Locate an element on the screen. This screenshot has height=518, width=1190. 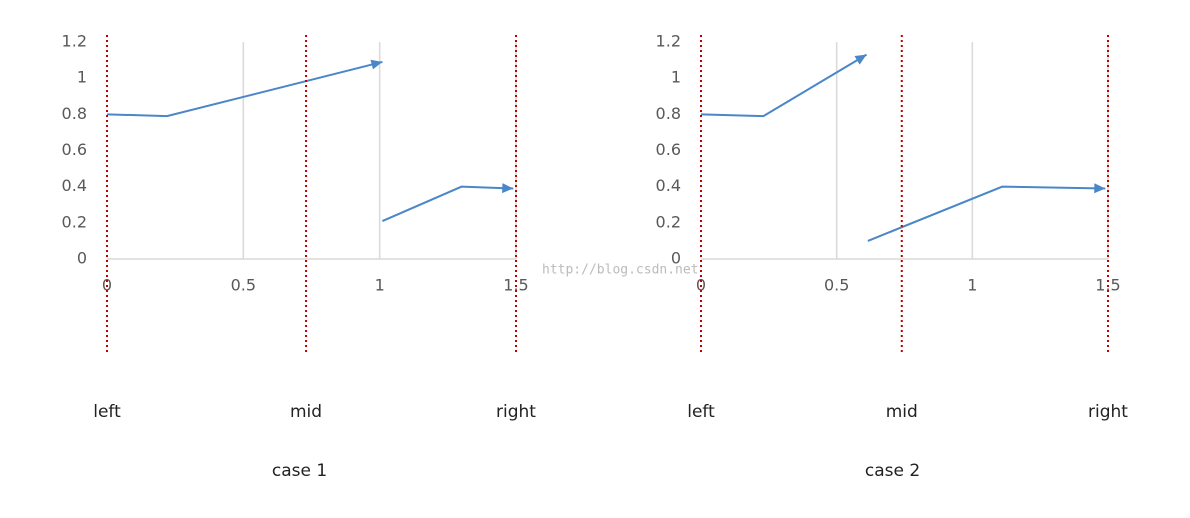
caption: case 2 is located at coordinates (892, 471).